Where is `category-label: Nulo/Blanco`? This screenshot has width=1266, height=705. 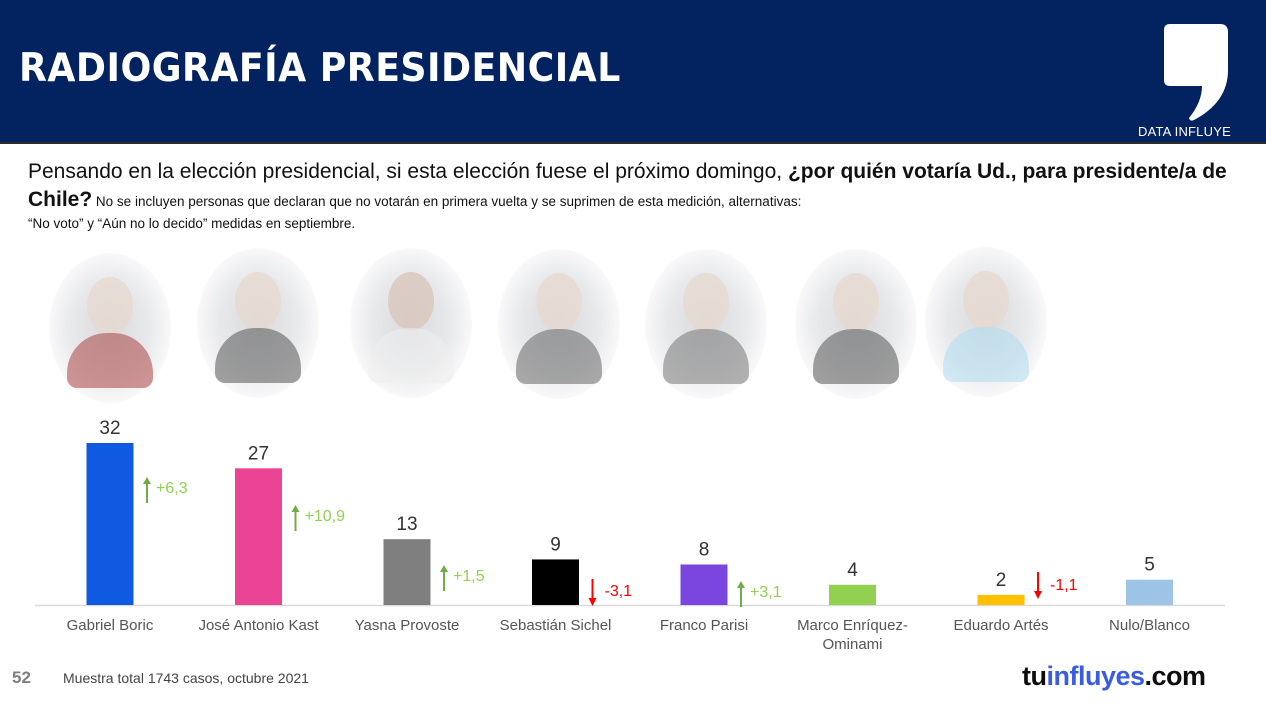
category-label: Nulo/Blanco is located at coordinates (1150, 625).